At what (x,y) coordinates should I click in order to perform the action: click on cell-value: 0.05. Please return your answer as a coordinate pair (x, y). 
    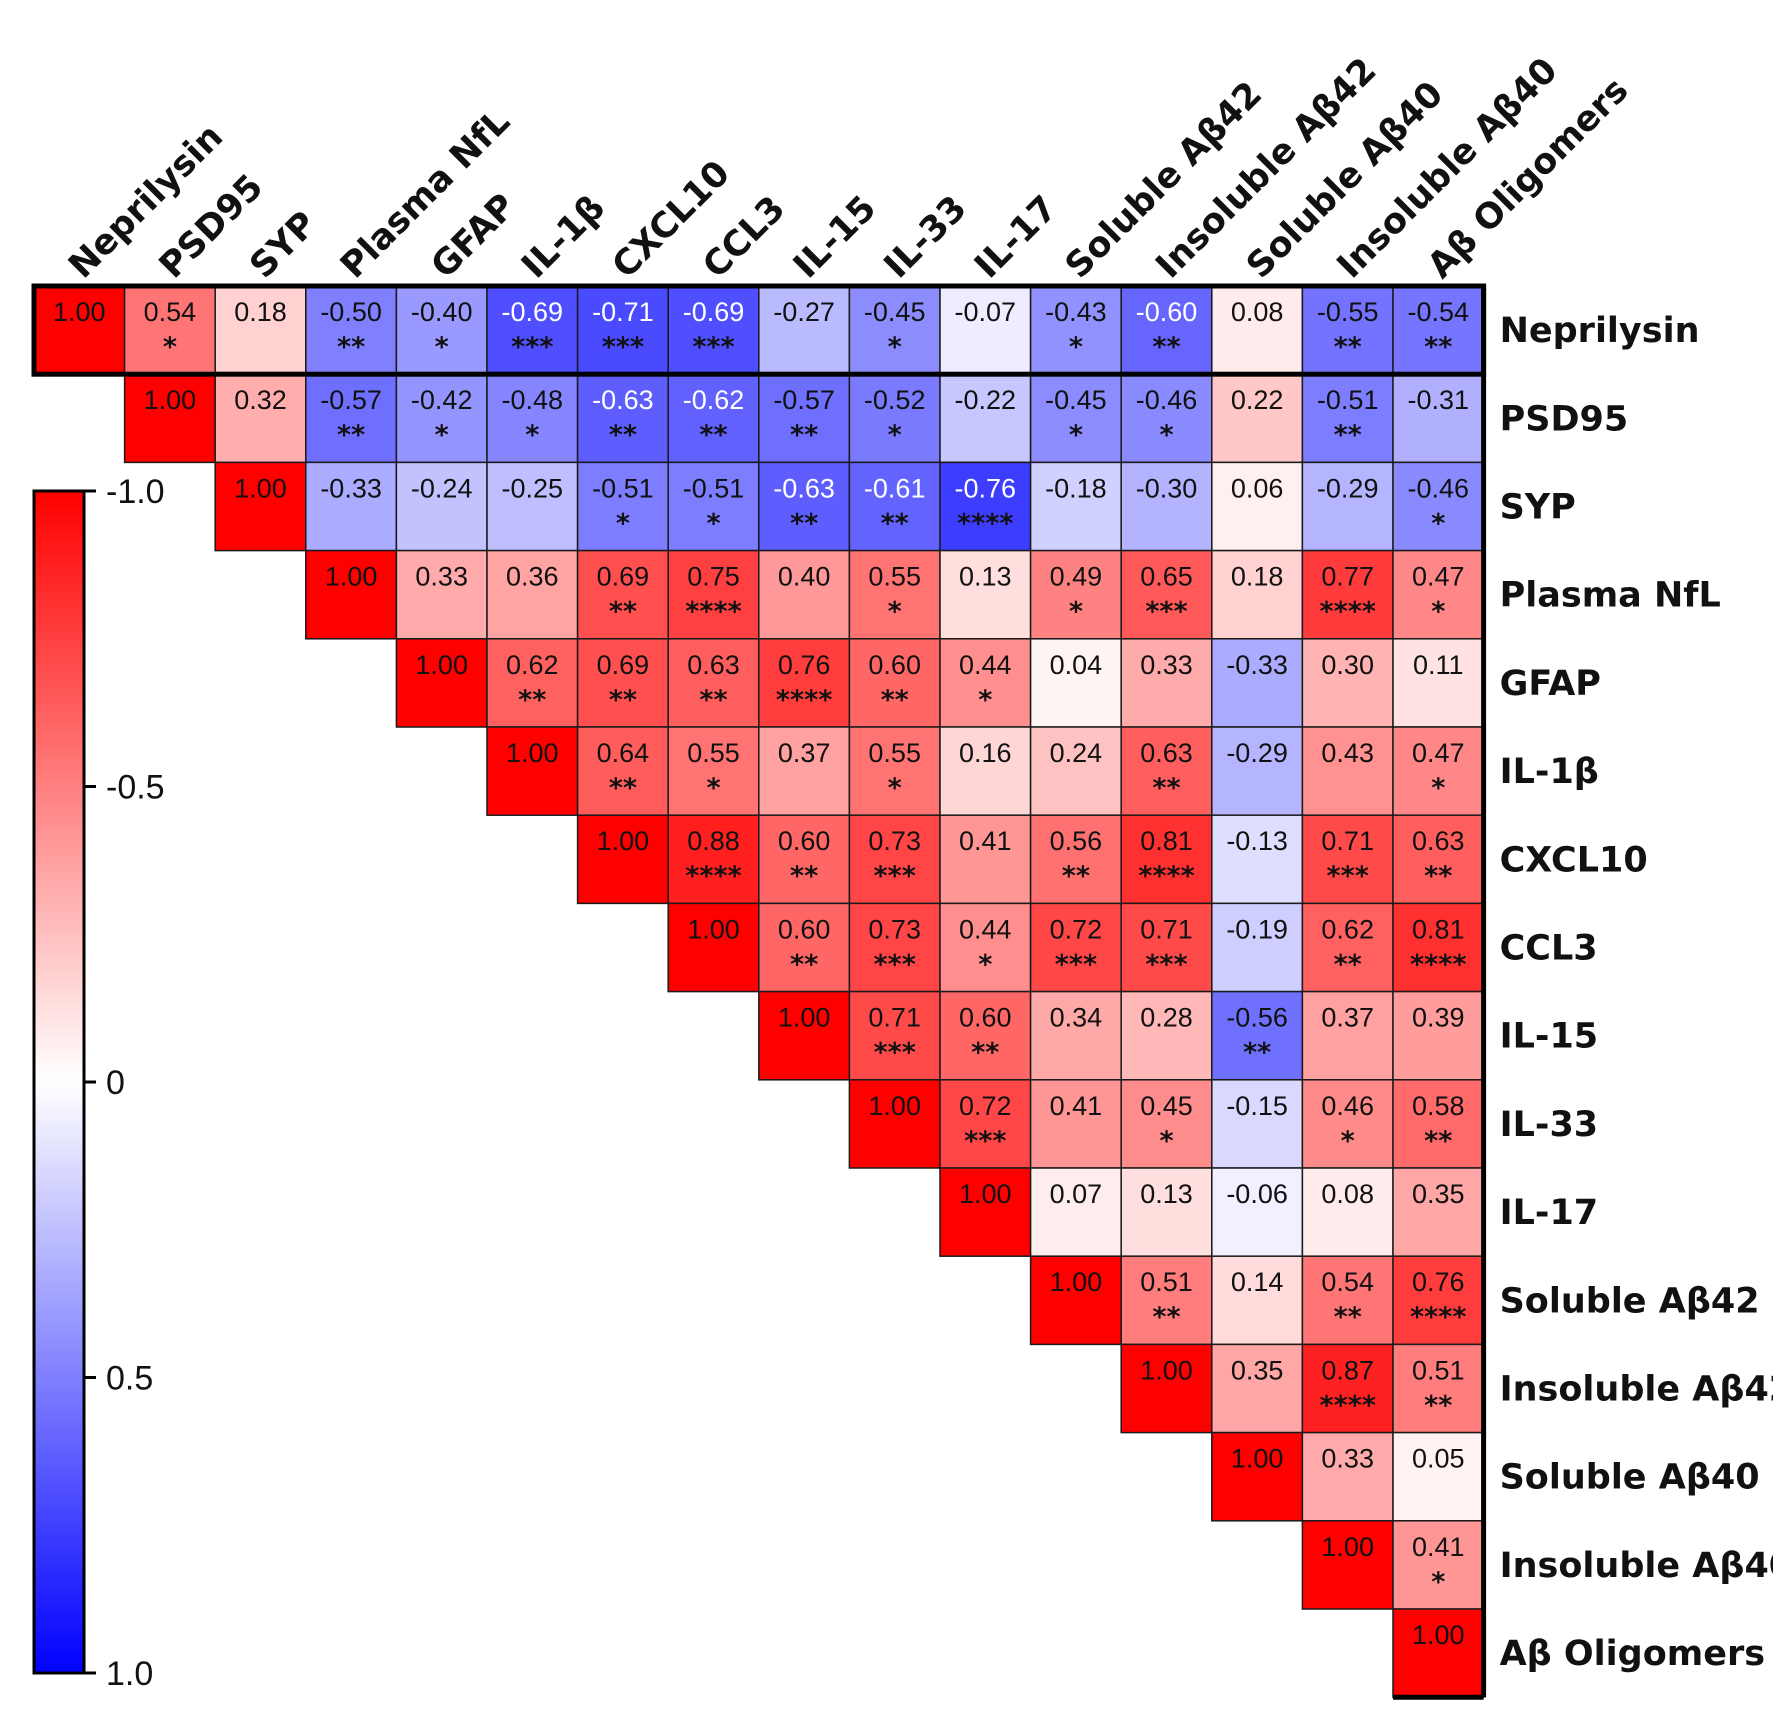
    Looking at the image, I should click on (1438, 1459).